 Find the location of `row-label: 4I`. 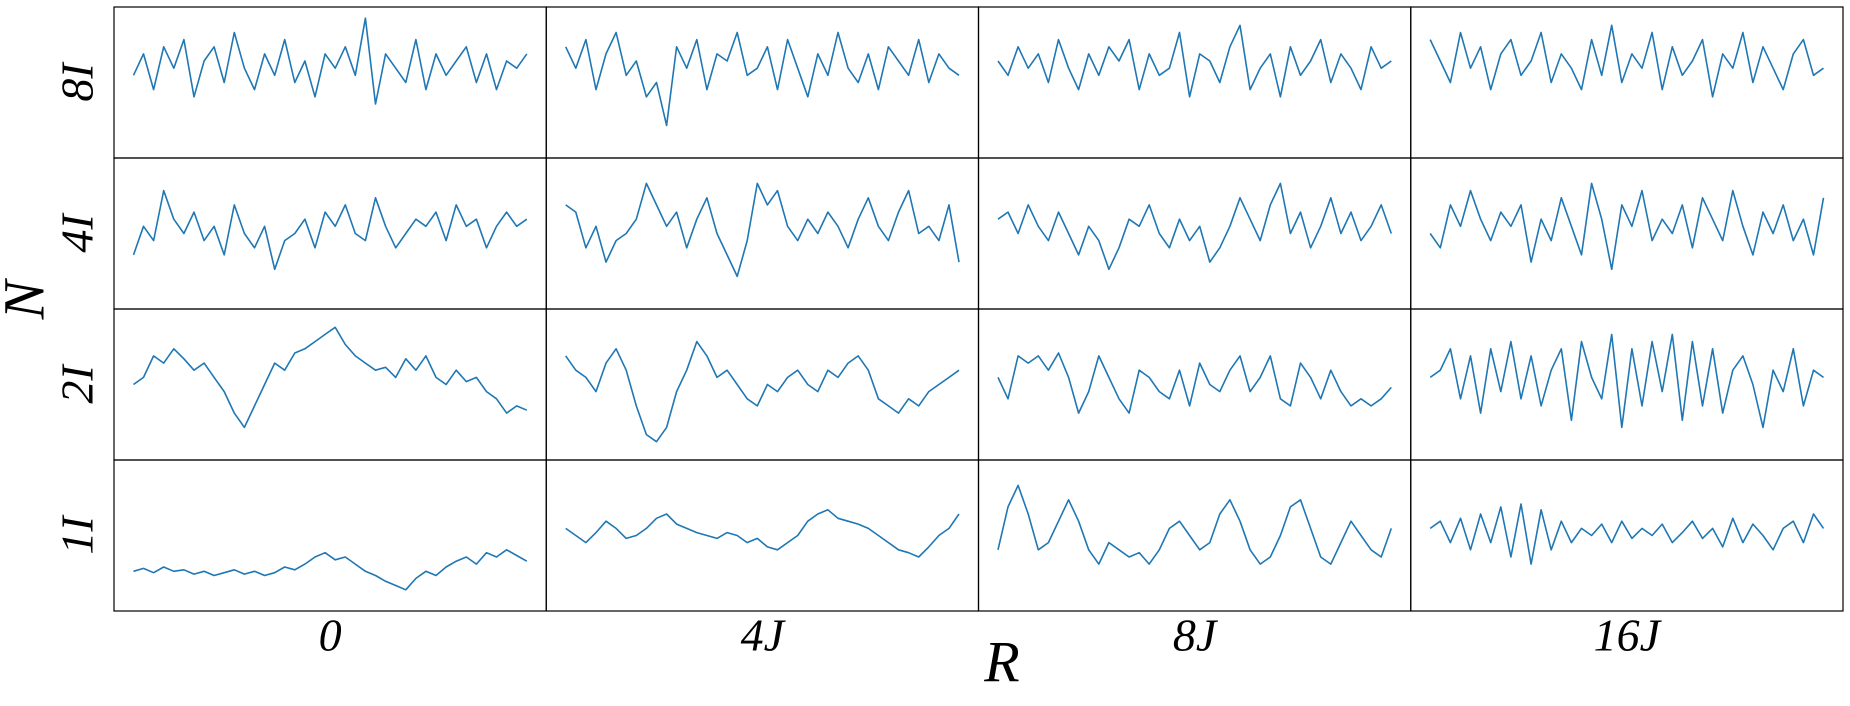

row-label: 4I is located at coordinates (77, 232).